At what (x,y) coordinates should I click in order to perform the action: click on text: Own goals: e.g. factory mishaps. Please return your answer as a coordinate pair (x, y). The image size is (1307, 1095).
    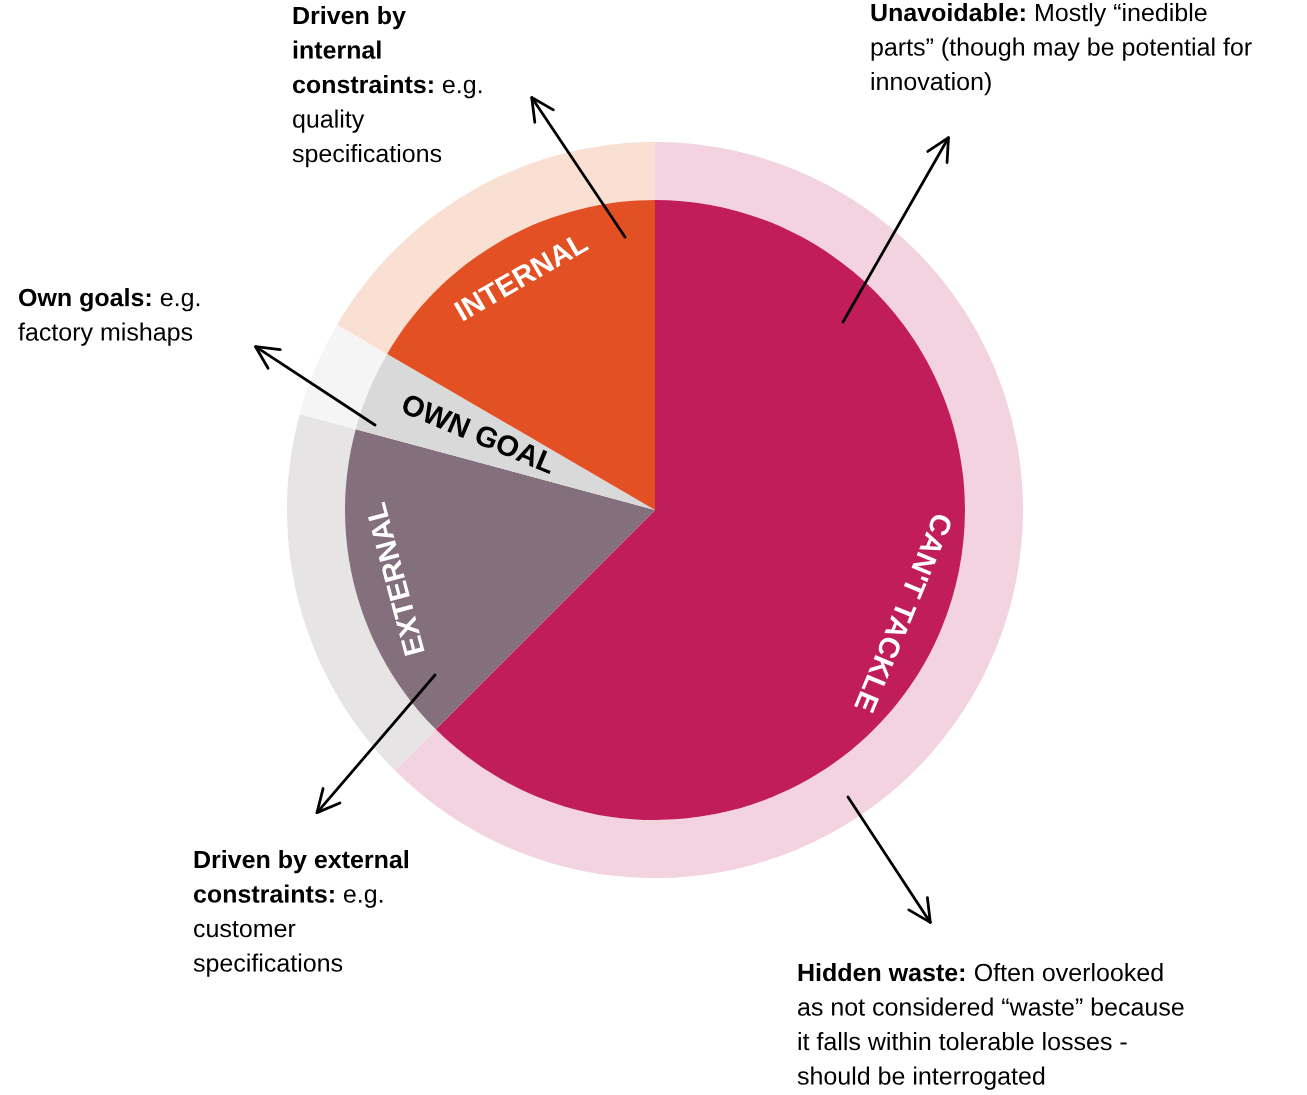
    Looking at the image, I should click on (109, 317).